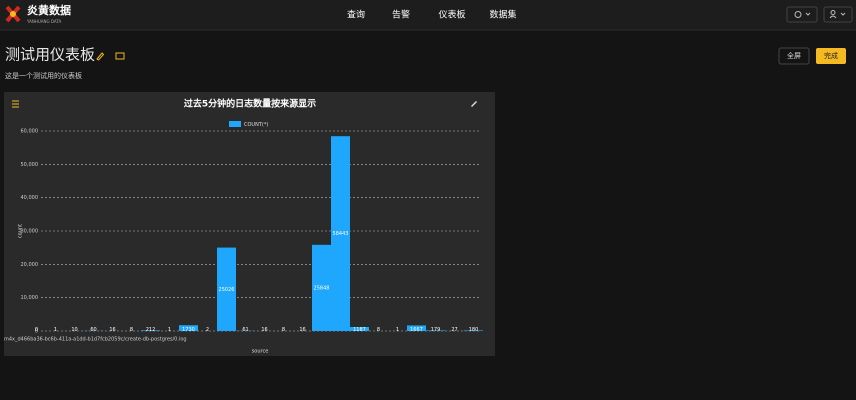 This screenshot has width=856, height=400. I want to click on gear-icon, so click(798, 14).